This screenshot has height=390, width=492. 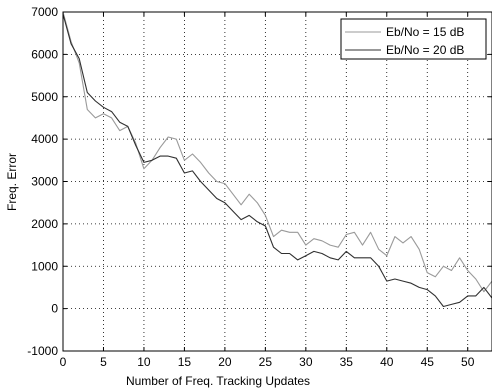 I want to click on y-tick-label: 4000, so click(x=44, y=139).